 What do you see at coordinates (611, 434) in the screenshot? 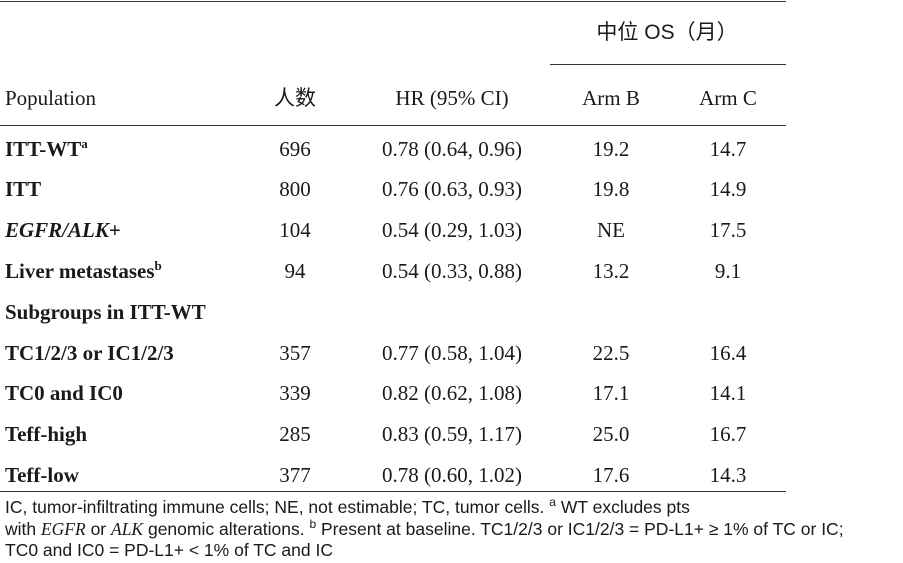
I see `row-arm-b: 25.0` at bounding box center [611, 434].